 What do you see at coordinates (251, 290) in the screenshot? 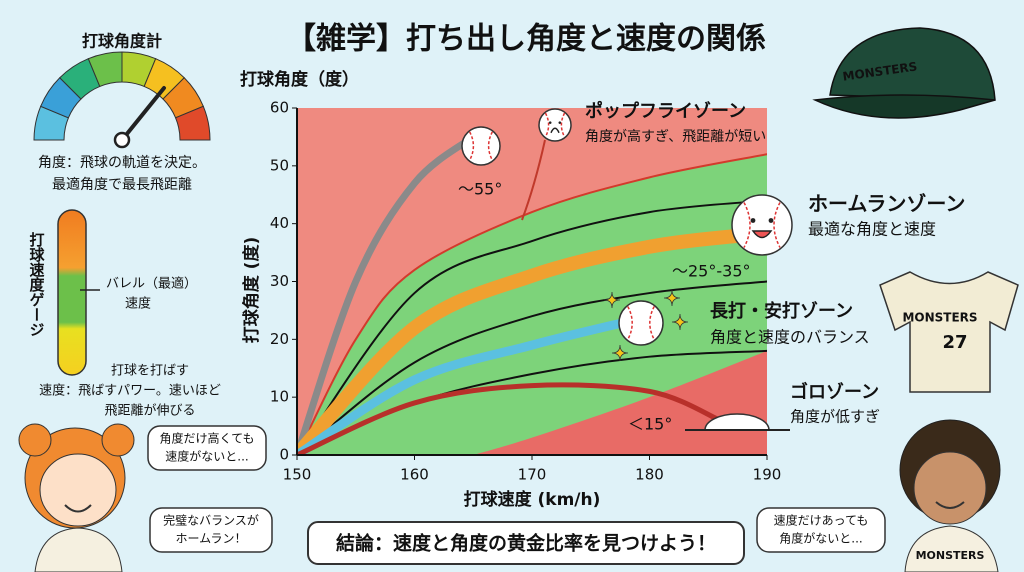
I see `y-axis-label: 打球角度 (度)` at bounding box center [251, 290].